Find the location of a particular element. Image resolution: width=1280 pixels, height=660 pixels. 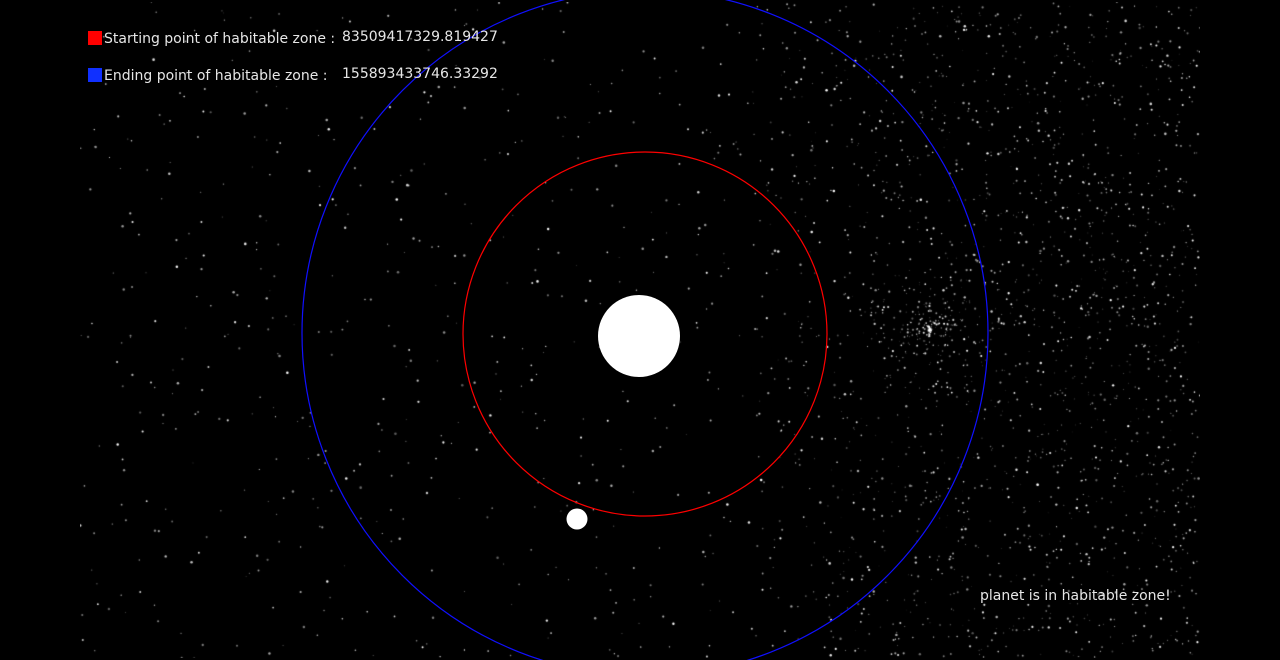

legend-start-swatch is located at coordinates (95, 38).